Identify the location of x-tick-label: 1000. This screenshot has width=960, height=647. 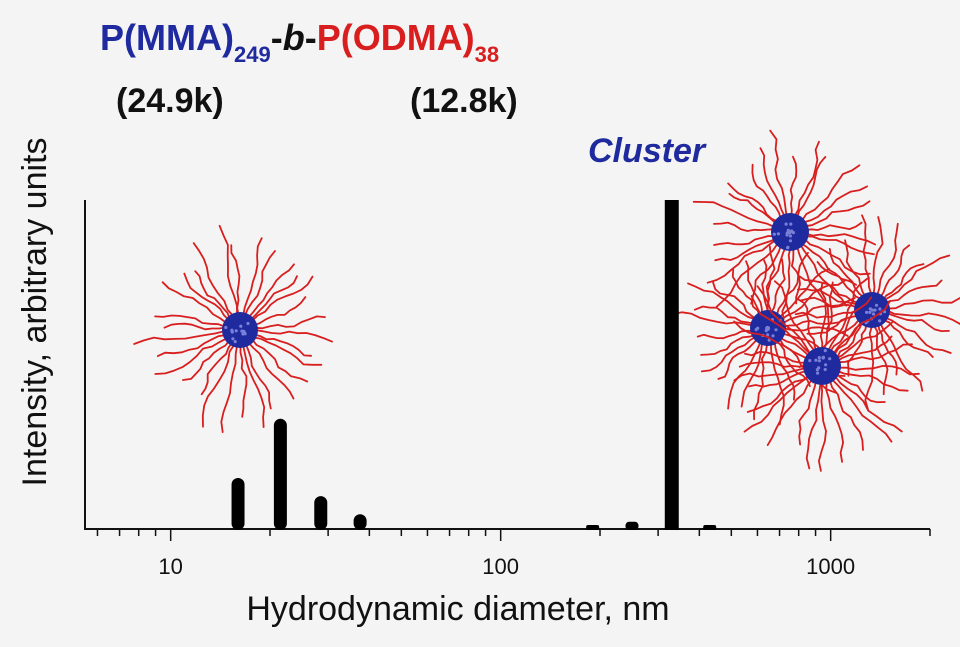
(830, 566).